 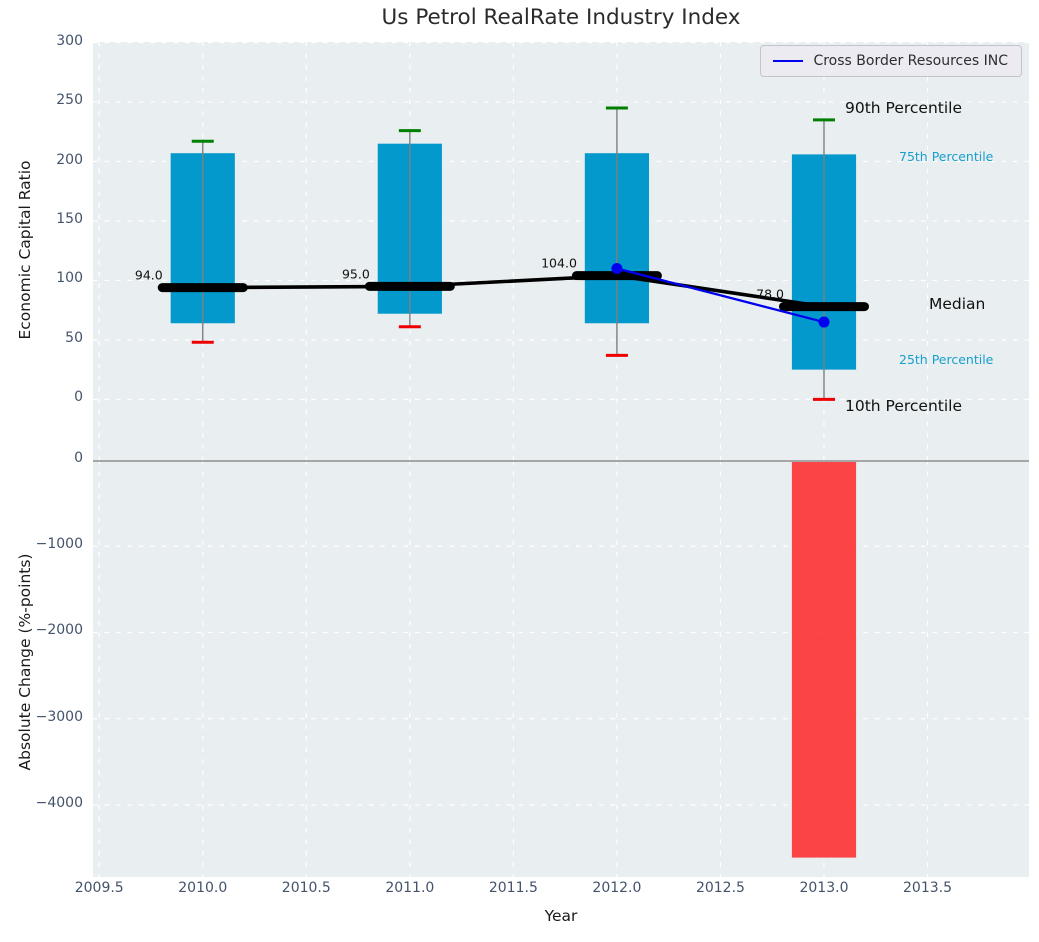 What do you see at coordinates (410, 888) in the screenshot?
I see `x-tick-2011.0: 2011.0` at bounding box center [410, 888].